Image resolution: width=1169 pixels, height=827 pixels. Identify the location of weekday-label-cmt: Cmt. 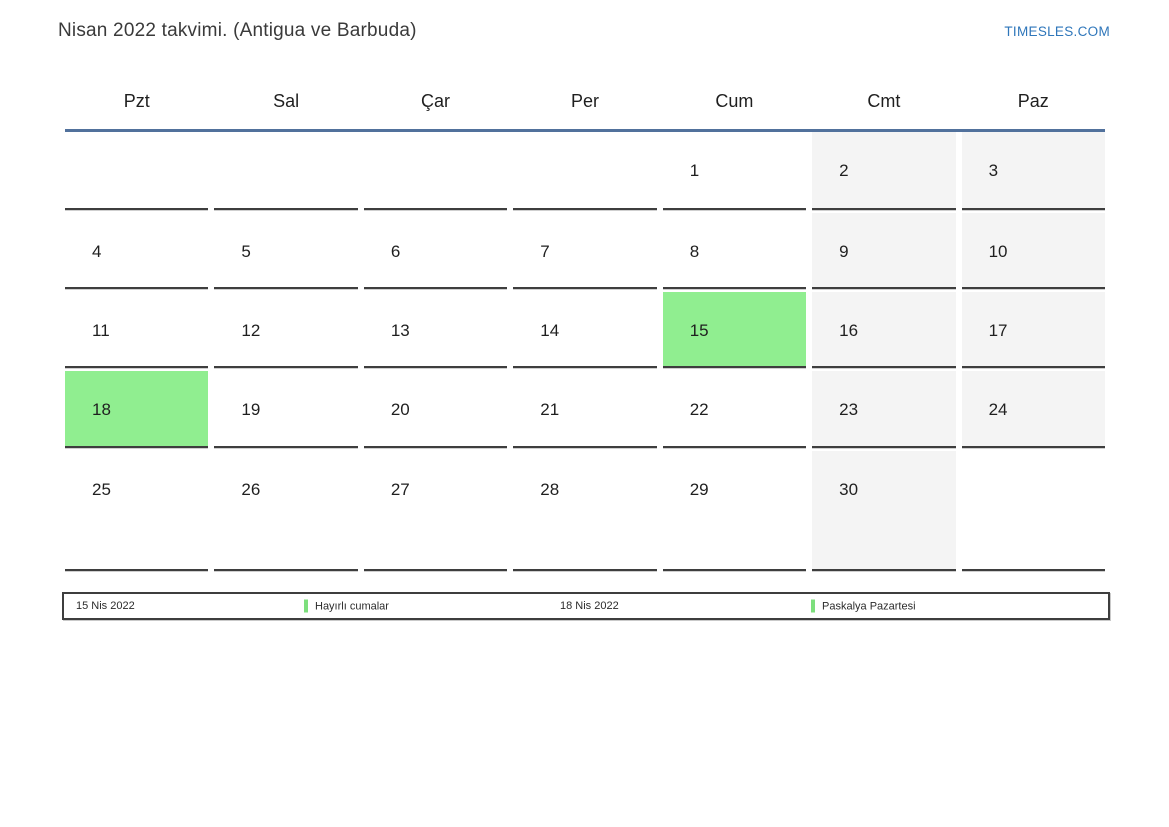
(884, 100).